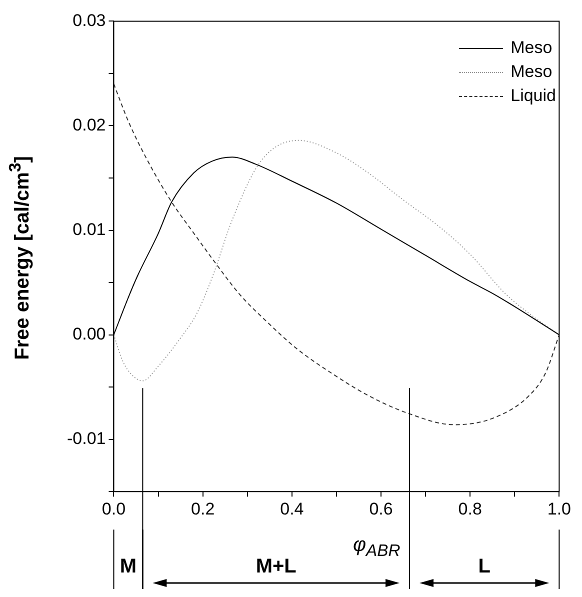 This screenshot has height=597, width=582. Describe the element at coordinates (533, 96) in the screenshot. I see `legend-label: Liquid` at that location.